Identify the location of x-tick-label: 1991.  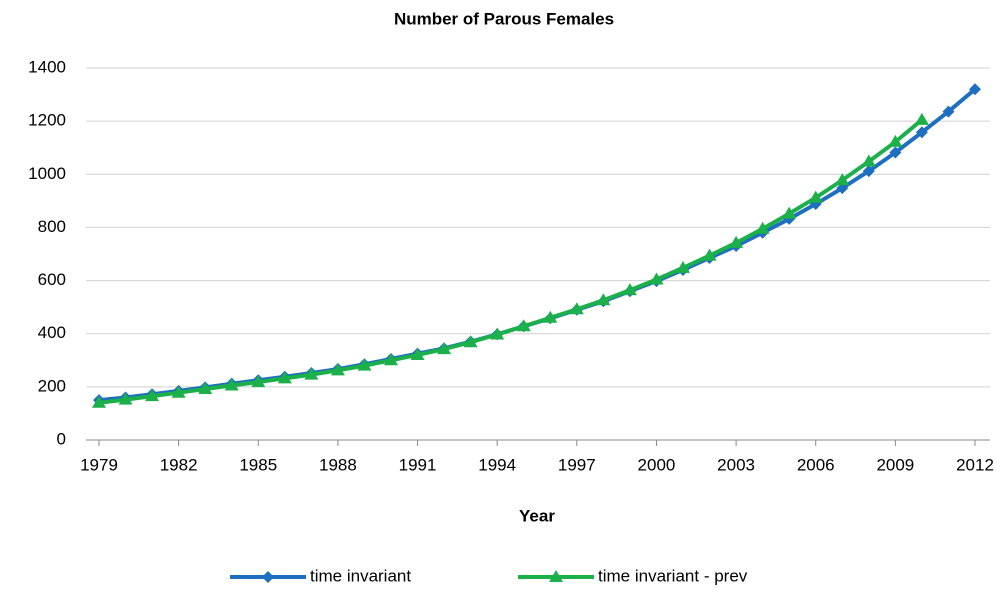
(418, 464).